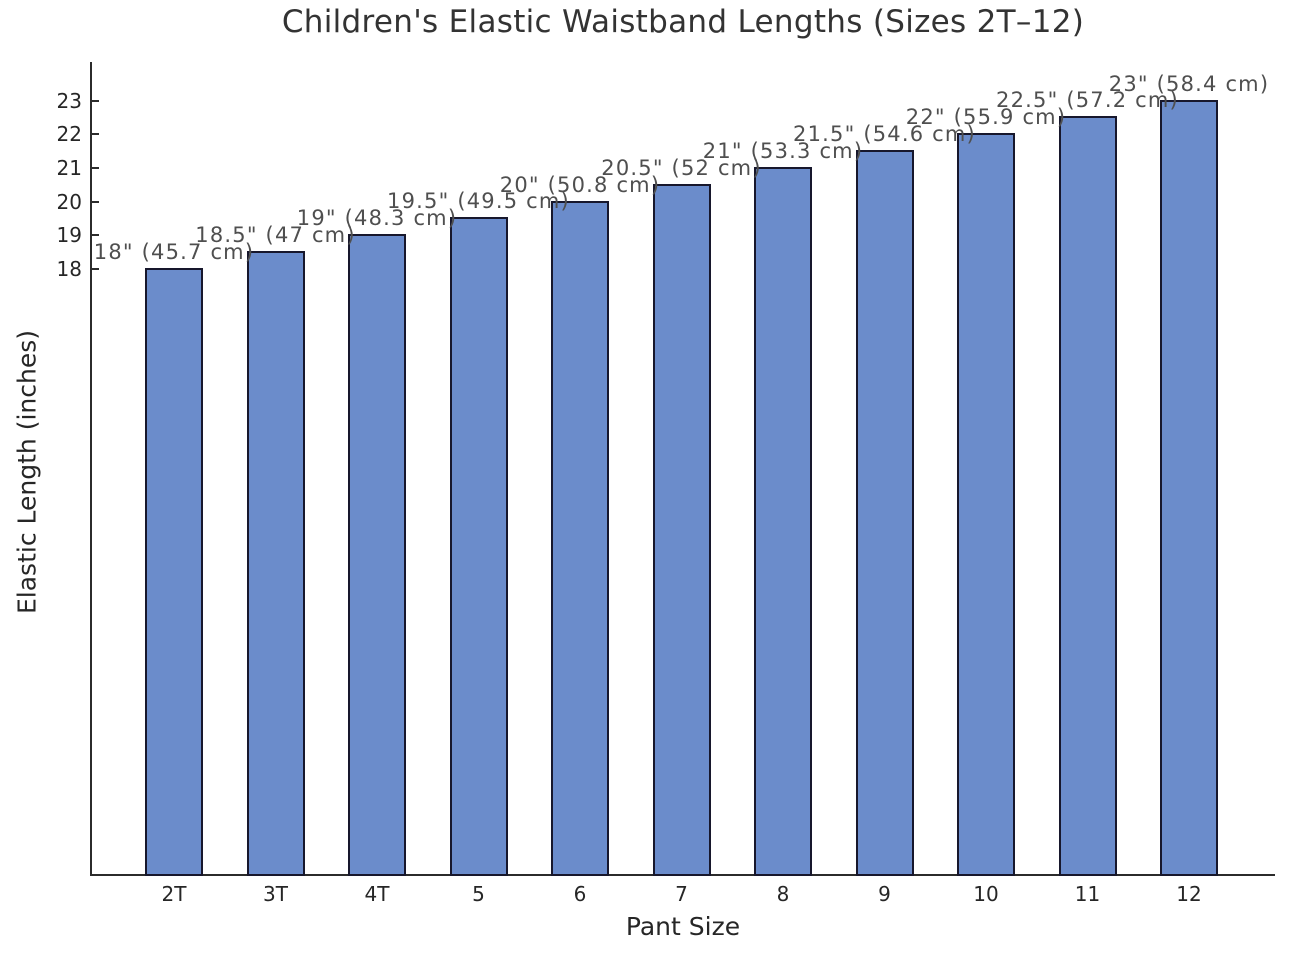  What do you see at coordinates (884, 893) in the screenshot?
I see `x-tick-label: 9` at bounding box center [884, 893].